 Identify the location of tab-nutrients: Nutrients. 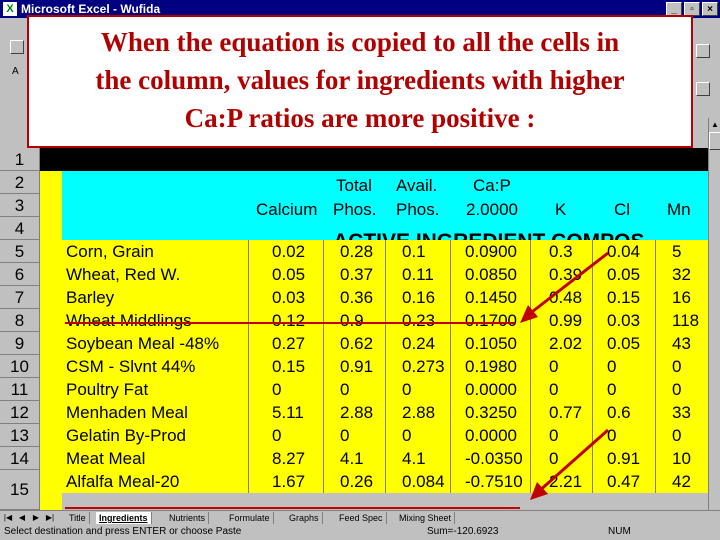
(188, 518).